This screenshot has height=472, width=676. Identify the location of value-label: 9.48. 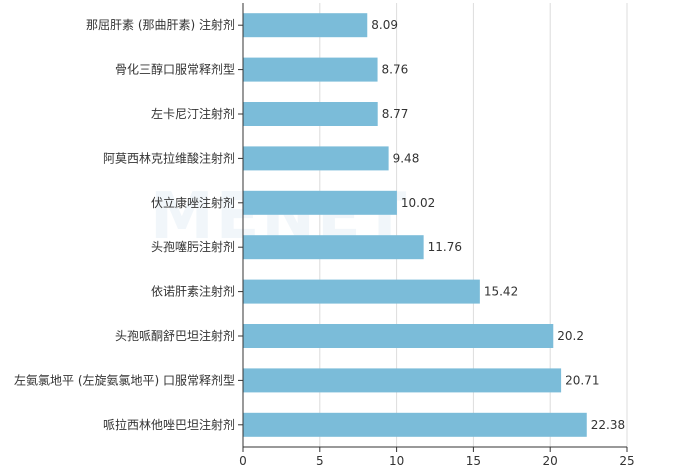
(406, 158).